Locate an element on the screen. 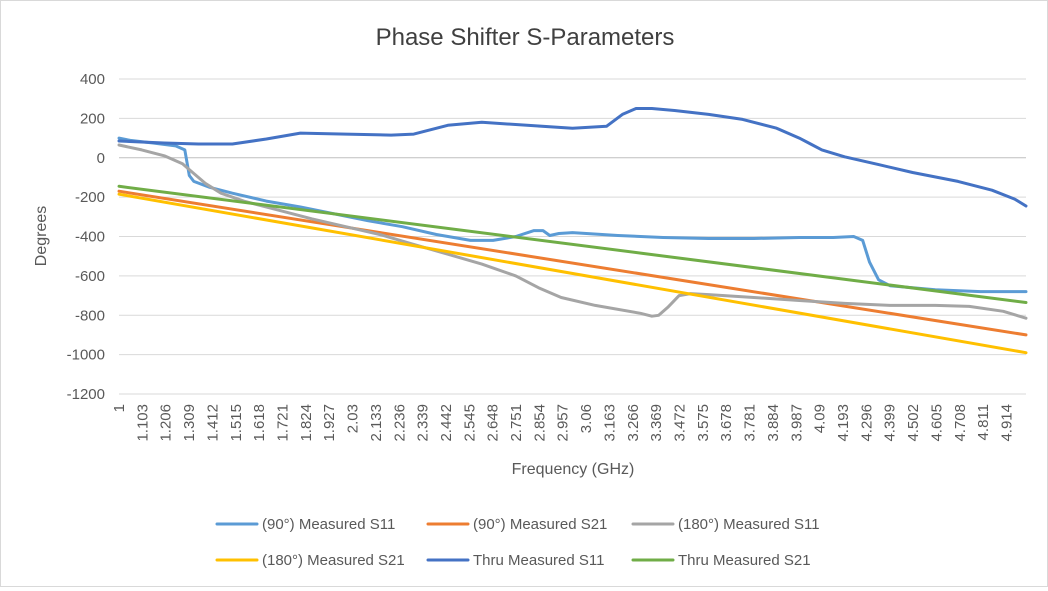 The image size is (1048, 591). x-tick-label: 3.266 is located at coordinates (633, 423).